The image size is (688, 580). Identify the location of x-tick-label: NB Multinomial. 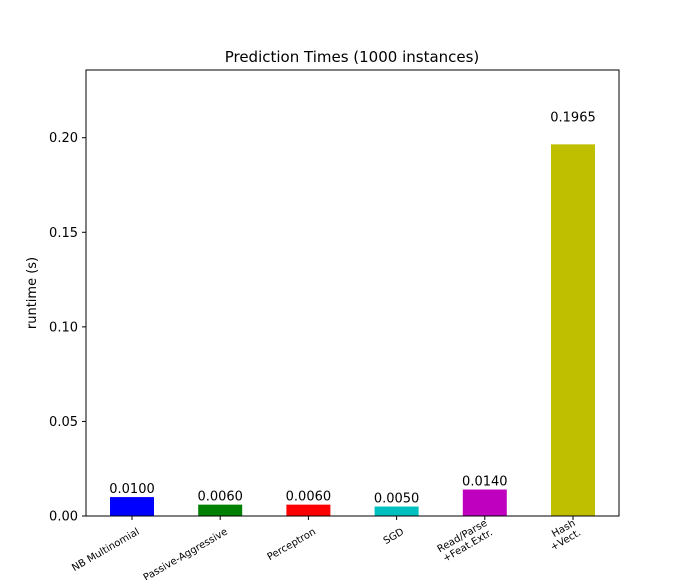
(105, 550).